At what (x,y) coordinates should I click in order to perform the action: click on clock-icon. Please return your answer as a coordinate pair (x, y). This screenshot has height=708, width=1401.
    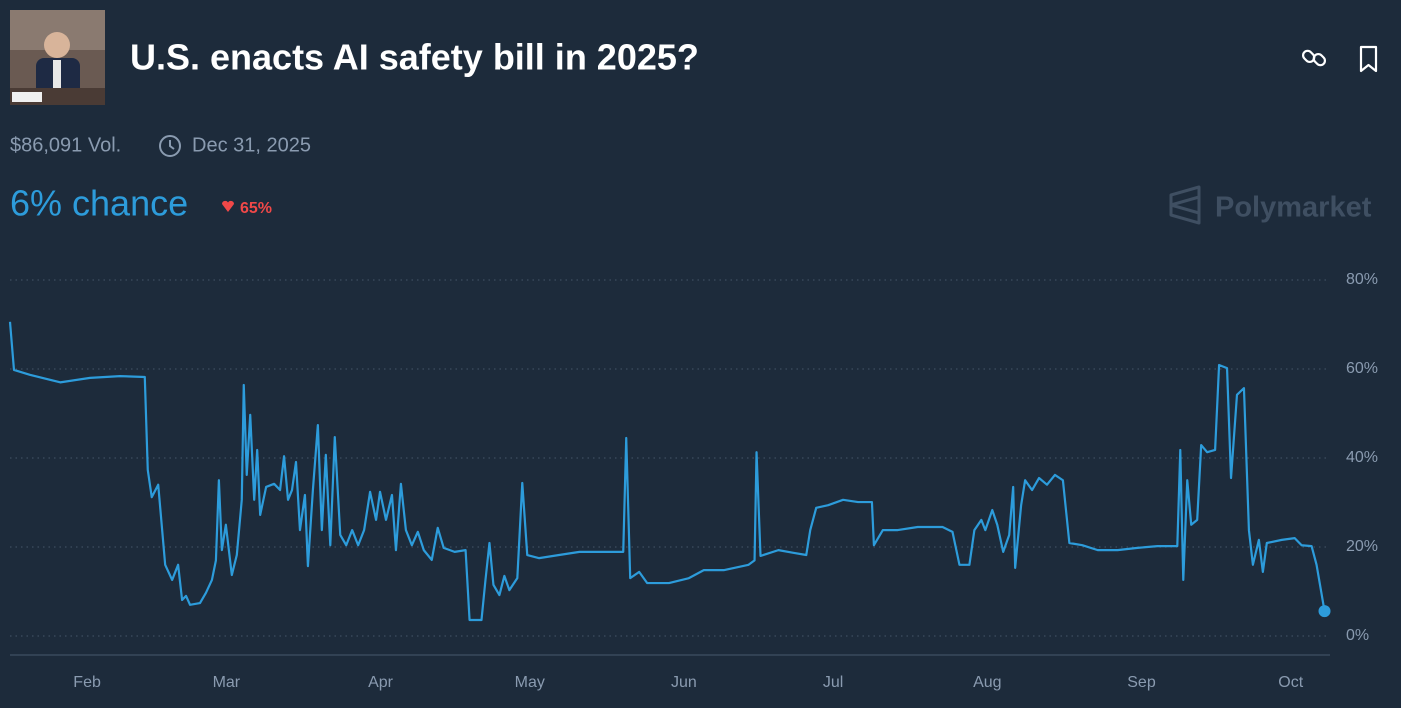
    Looking at the image, I should click on (170, 146).